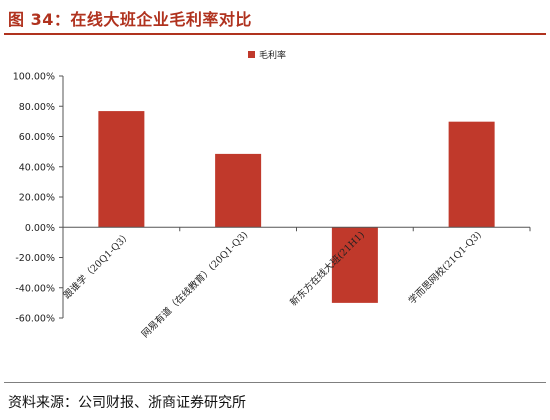  I want to click on legend: 毛利率, so click(267, 55).